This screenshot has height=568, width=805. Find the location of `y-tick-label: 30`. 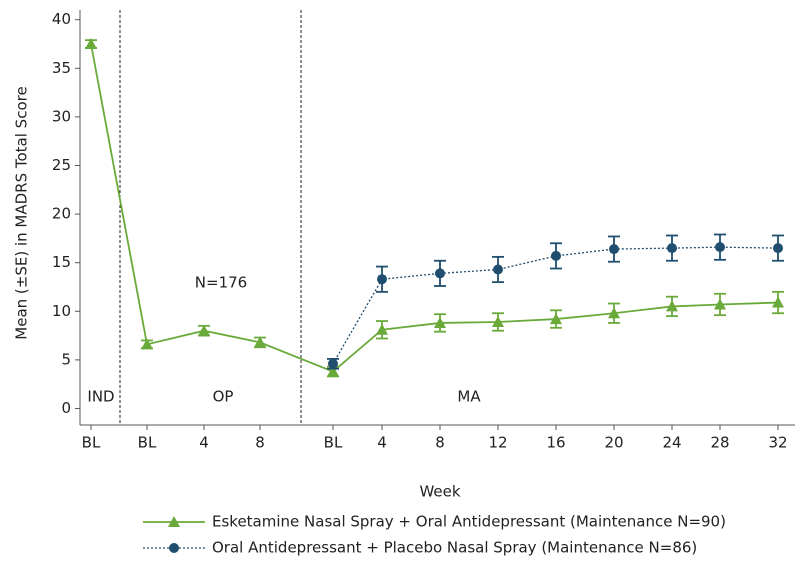

y-tick-label: 30 is located at coordinates (61, 116).